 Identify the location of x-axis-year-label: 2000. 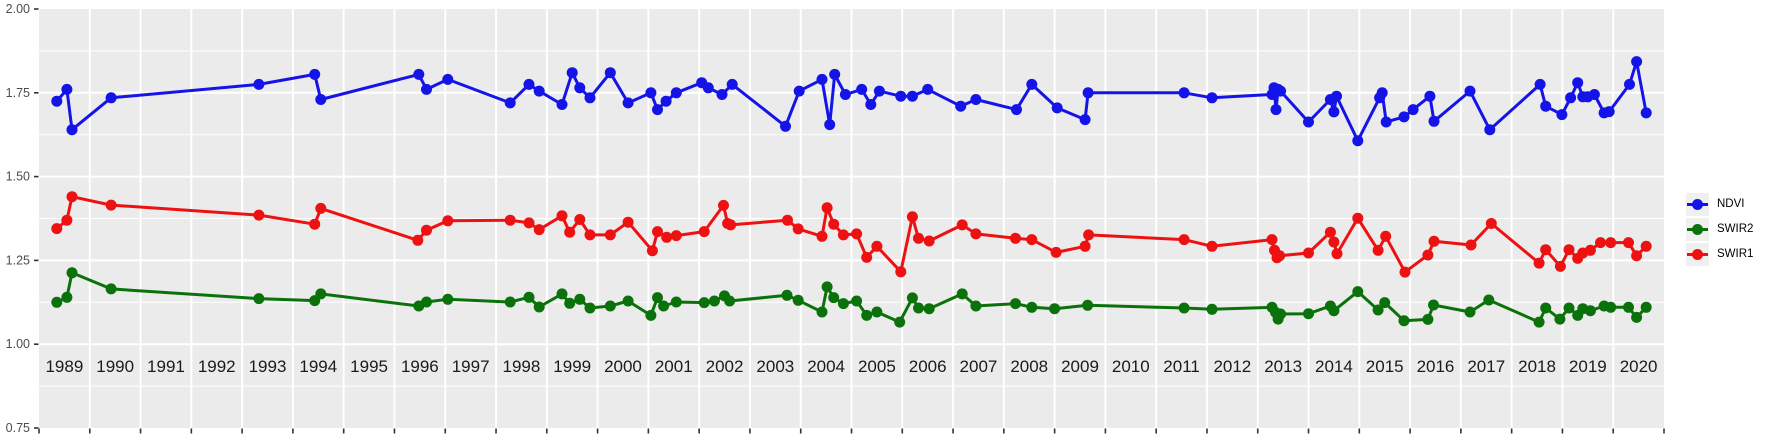
(623, 366).